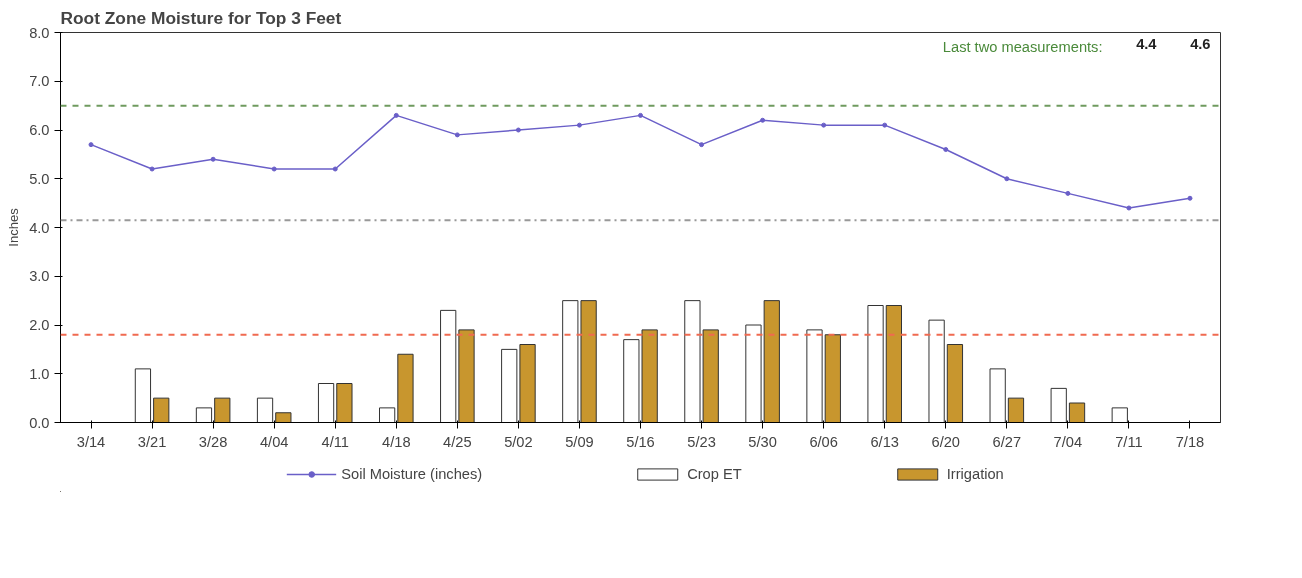  I want to click on x-tick-label: 4/11, so click(335, 441).